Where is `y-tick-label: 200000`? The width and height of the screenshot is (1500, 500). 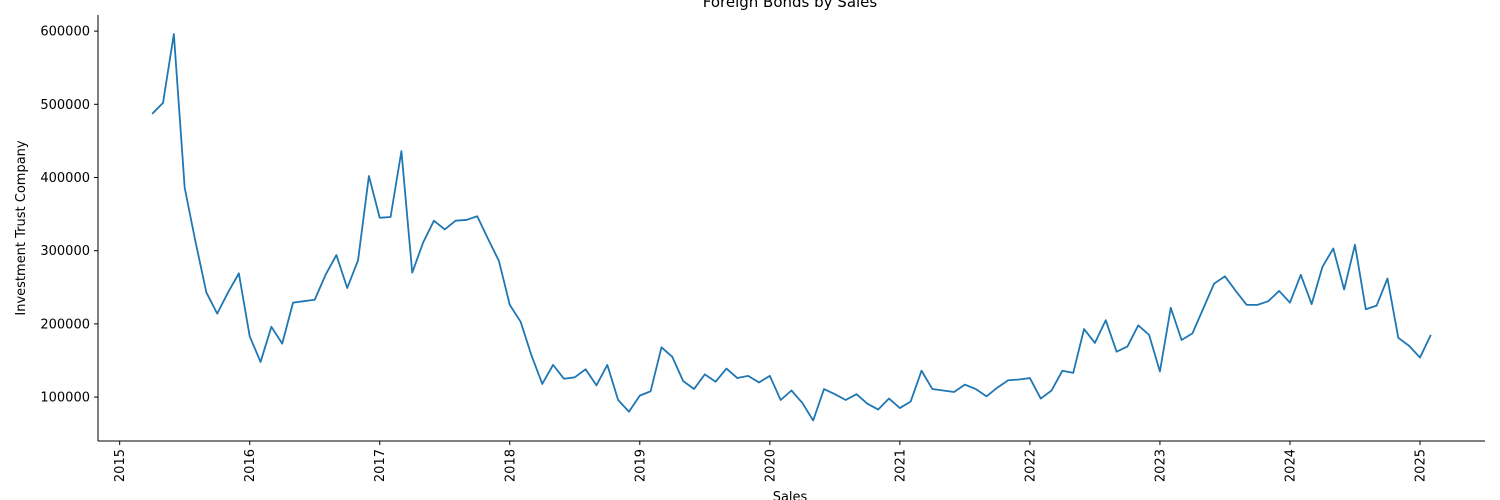
y-tick-label: 200000 is located at coordinates (65, 324).